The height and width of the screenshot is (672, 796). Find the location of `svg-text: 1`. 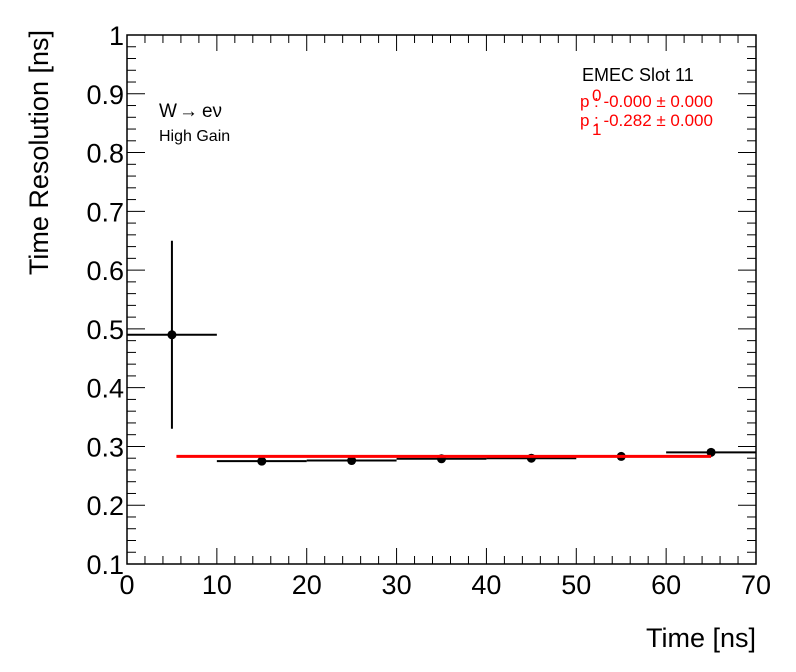

svg-text: 1 is located at coordinates (596, 129).